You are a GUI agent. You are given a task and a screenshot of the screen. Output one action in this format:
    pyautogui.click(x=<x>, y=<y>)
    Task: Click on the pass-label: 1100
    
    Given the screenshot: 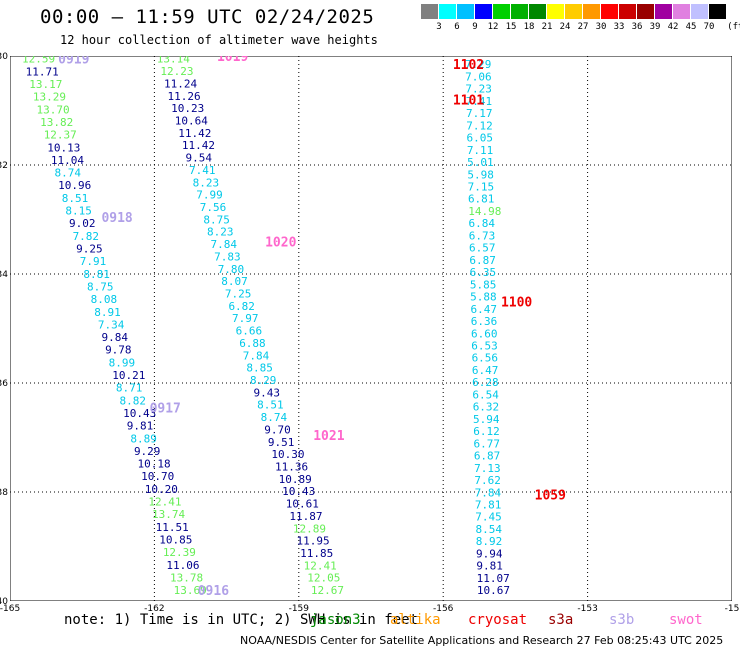 What is the action you would take?
    pyautogui.click(x=516, y=302)
    